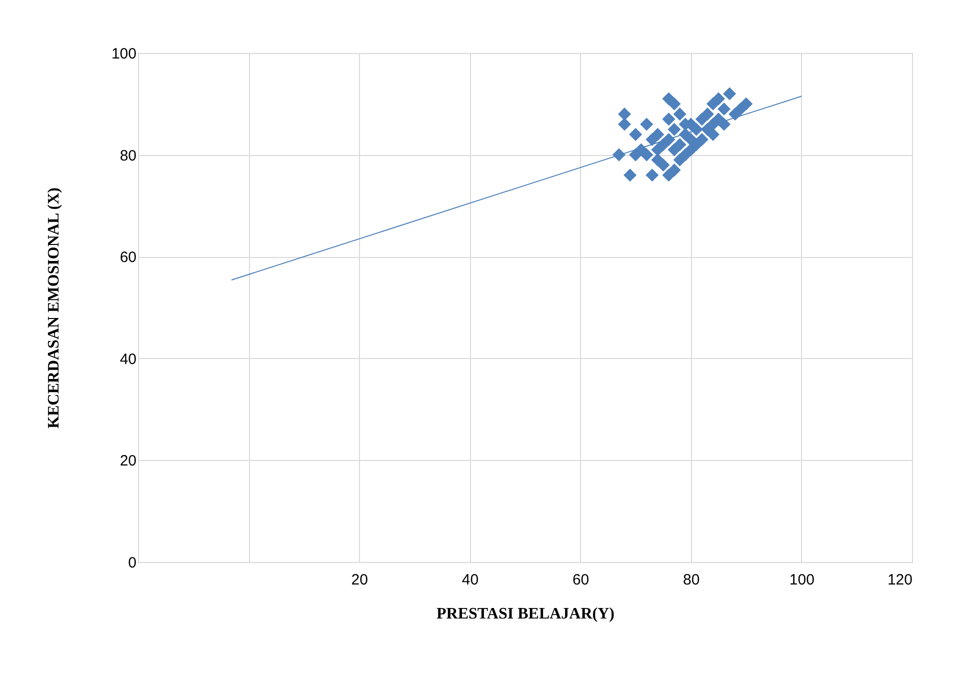 The width and height of the screenshot is (976, 687). I want to click on y-axis-title: KECERDASAN EMOSIONAL (X), so click(53, 308).